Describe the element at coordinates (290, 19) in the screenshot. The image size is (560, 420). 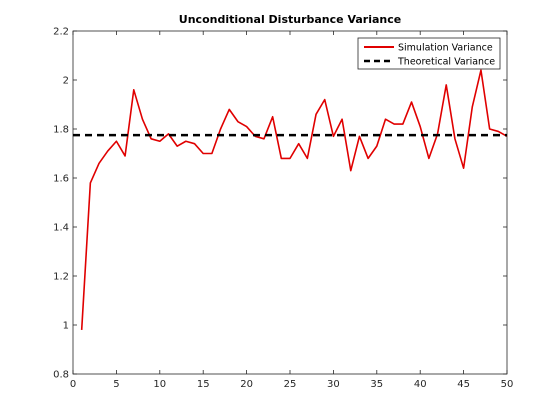
I see `chart-title: Unconditional Disturbance Variance` at that location.